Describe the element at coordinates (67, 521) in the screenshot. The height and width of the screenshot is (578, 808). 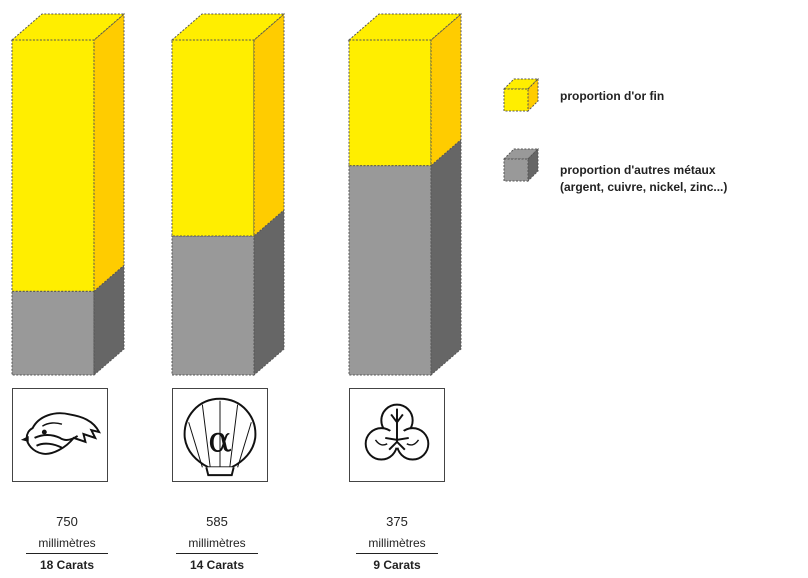
I see `fineness-value: 750` at that location.